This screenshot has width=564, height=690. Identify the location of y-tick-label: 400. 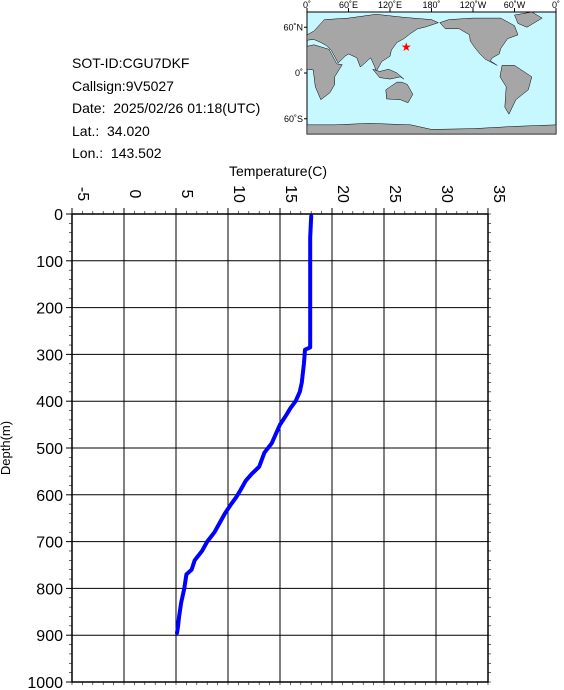
(49, 402).